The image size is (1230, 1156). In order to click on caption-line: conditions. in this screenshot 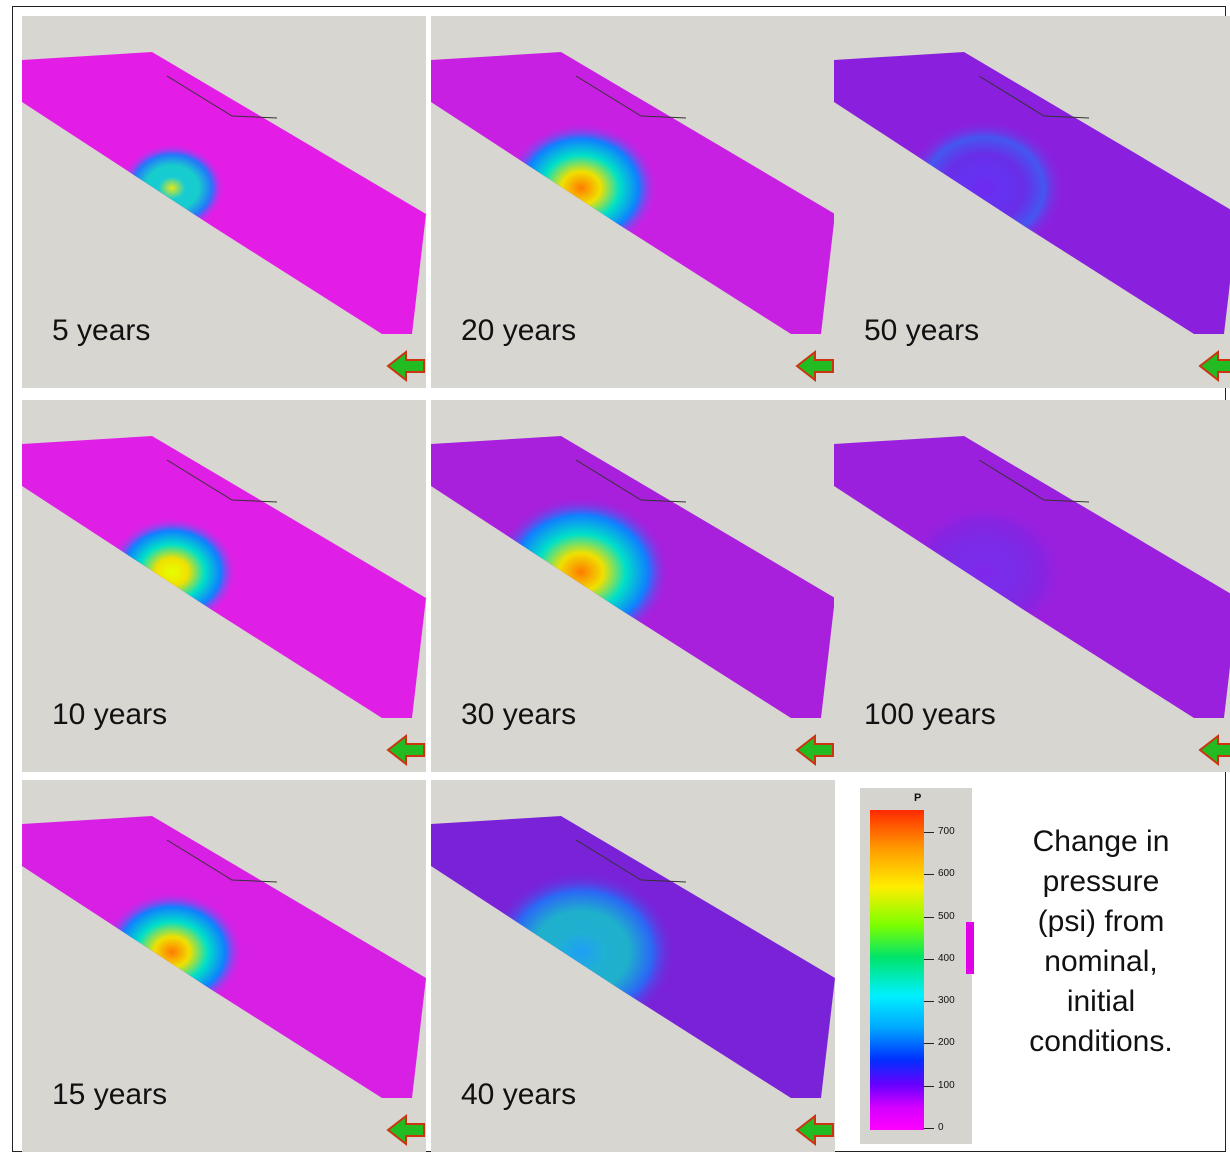, I will do `click(1101, 1041)`.